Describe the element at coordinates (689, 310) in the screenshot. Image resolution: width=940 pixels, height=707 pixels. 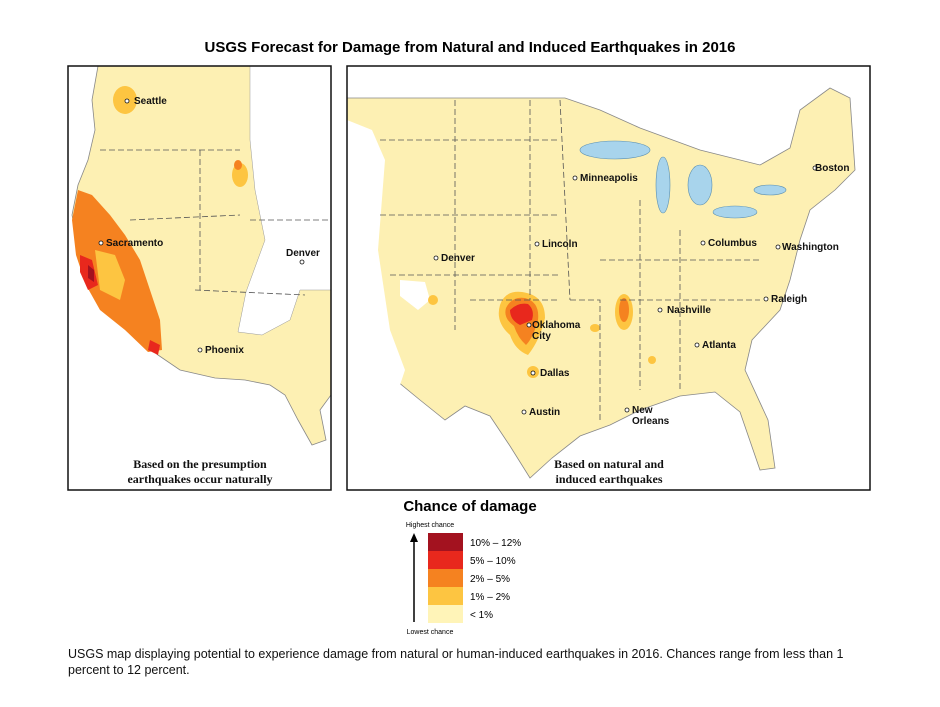
I see `city-label: Nashville` at that location.